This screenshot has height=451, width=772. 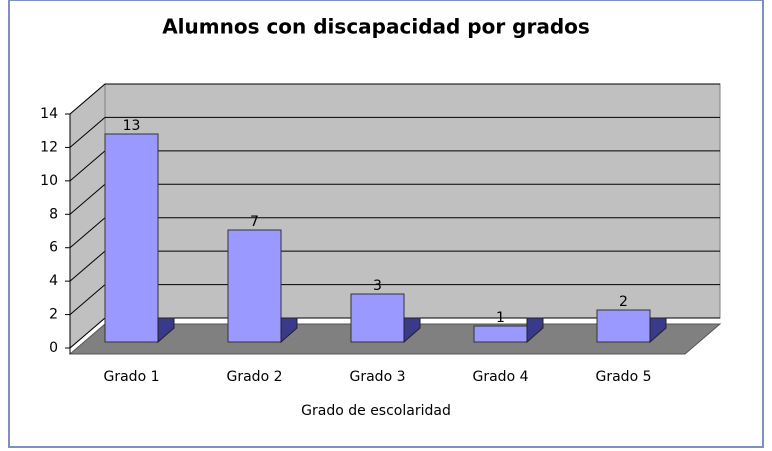 What do you see at coordinates (500, 318) in the screenshot?
I see `value-label: 1` at bounding box center [500, 318].